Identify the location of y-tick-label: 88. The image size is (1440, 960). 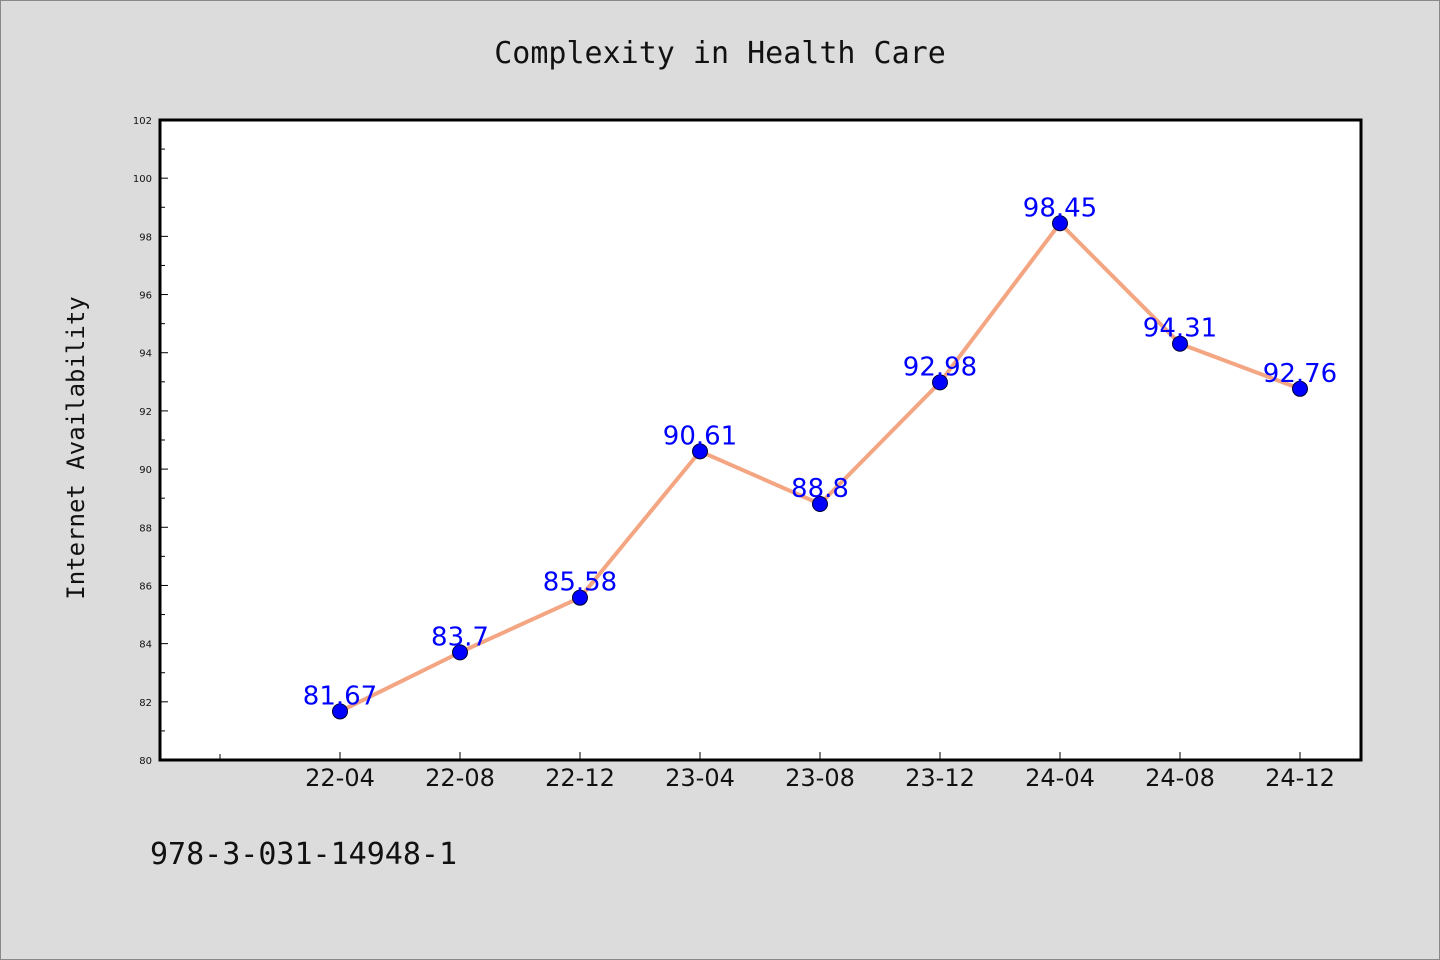
(145, 528).